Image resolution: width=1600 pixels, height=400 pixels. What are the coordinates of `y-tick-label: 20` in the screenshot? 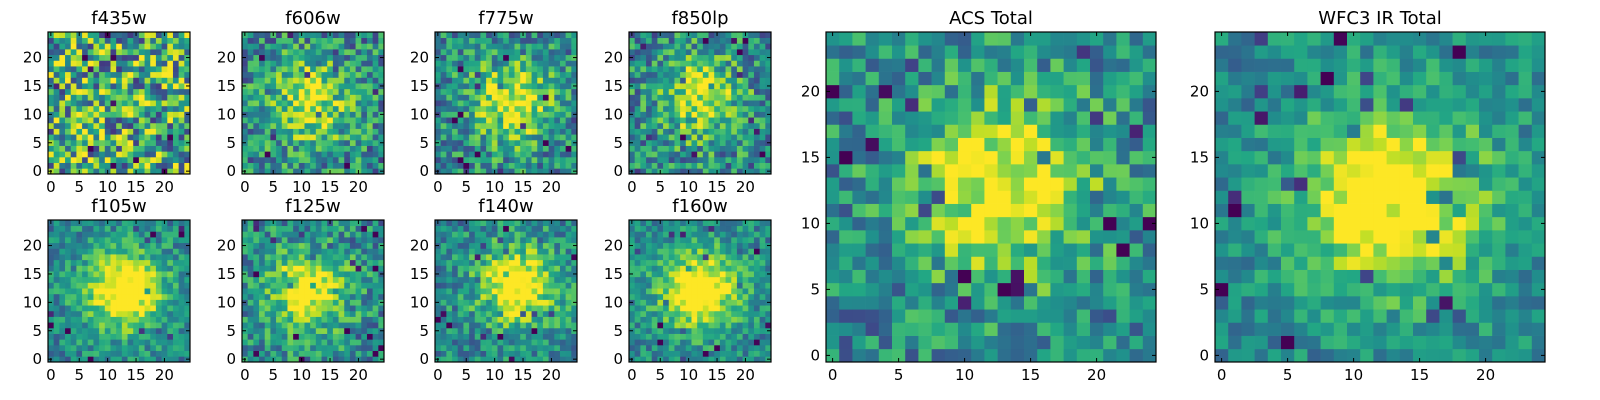 It's located at (32, 246).